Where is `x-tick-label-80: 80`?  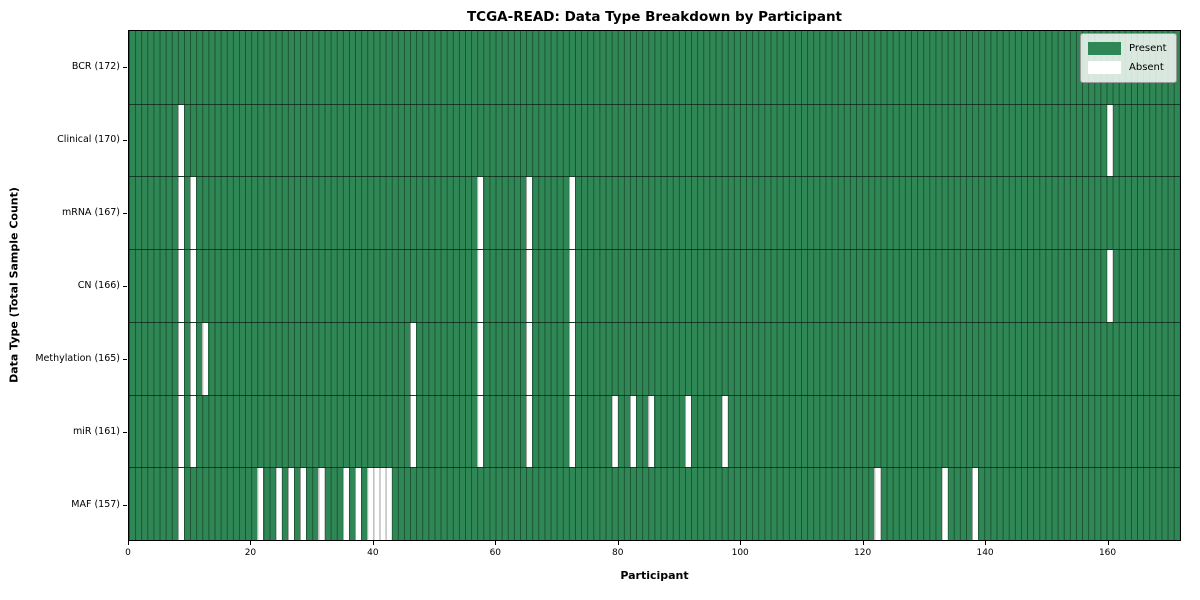 x-tick-label-80: 80 is located at coordinates (618, 553).